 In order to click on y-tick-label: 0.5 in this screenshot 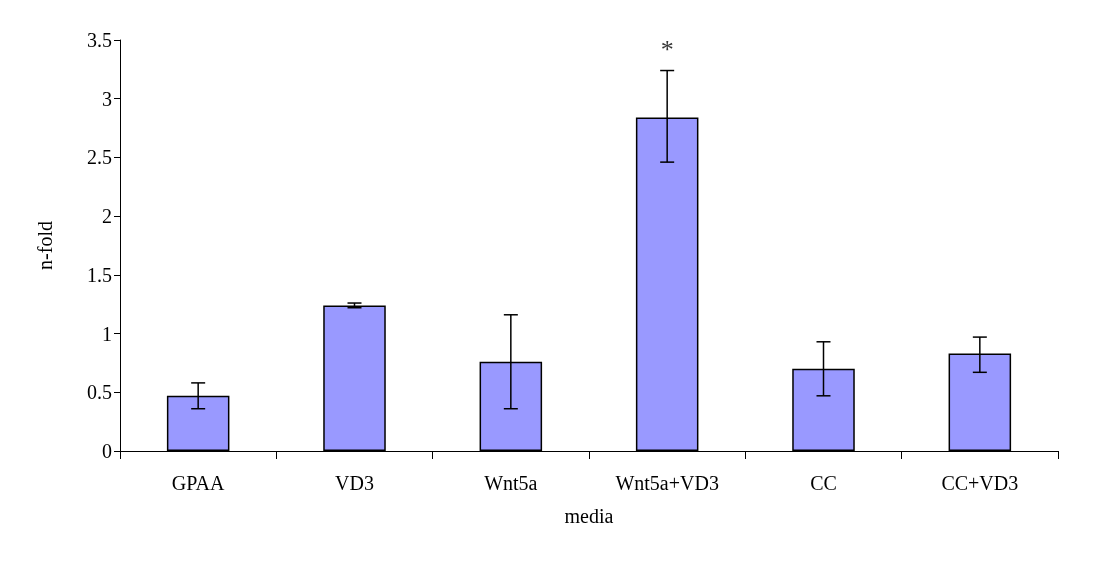, I will do `click(99, 392)`.